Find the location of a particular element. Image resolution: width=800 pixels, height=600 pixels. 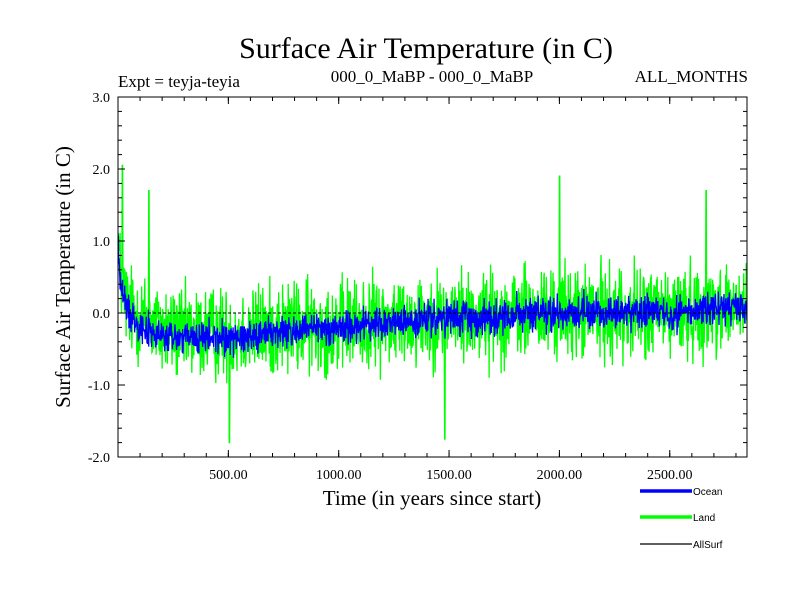

x-tick-label: 1000.00 is located at coordinates (339, 475).